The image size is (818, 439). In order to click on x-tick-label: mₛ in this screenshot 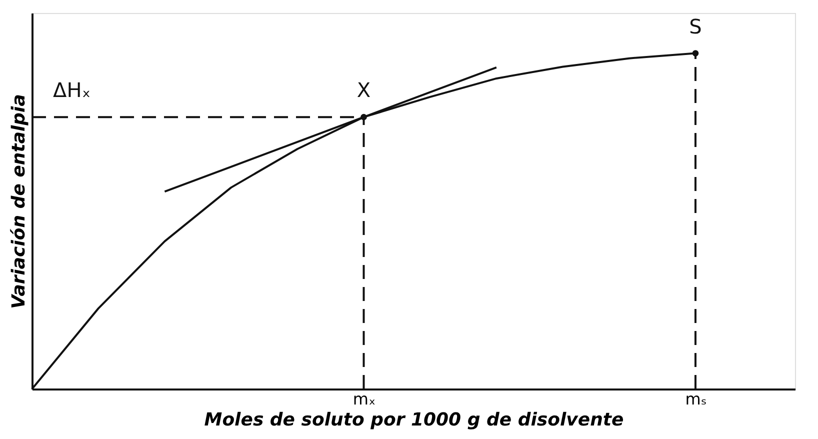, I will do `click(696, 399)`.